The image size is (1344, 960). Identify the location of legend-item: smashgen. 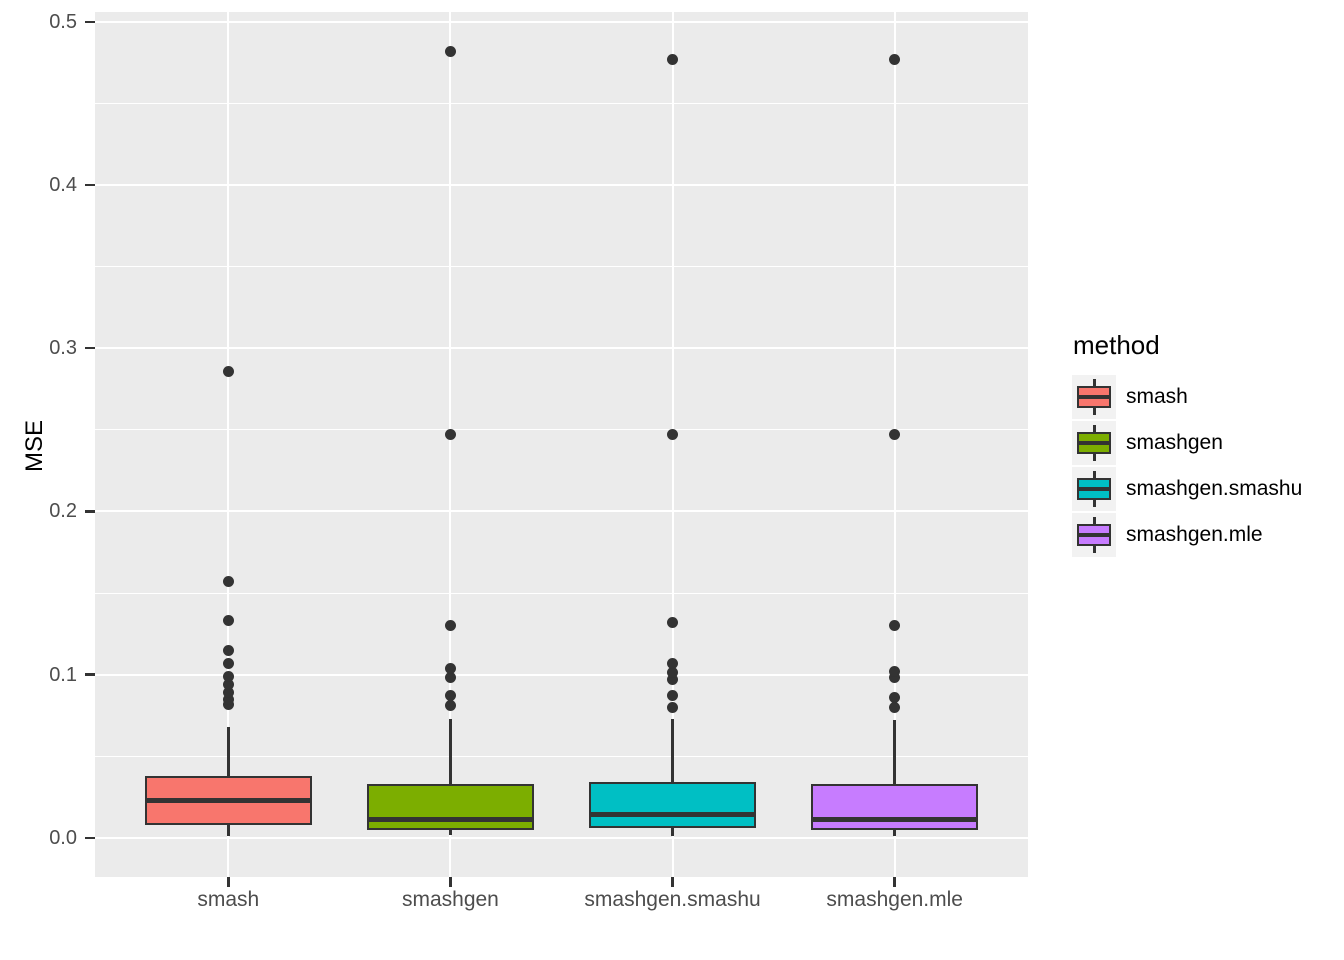
(1187, 443).